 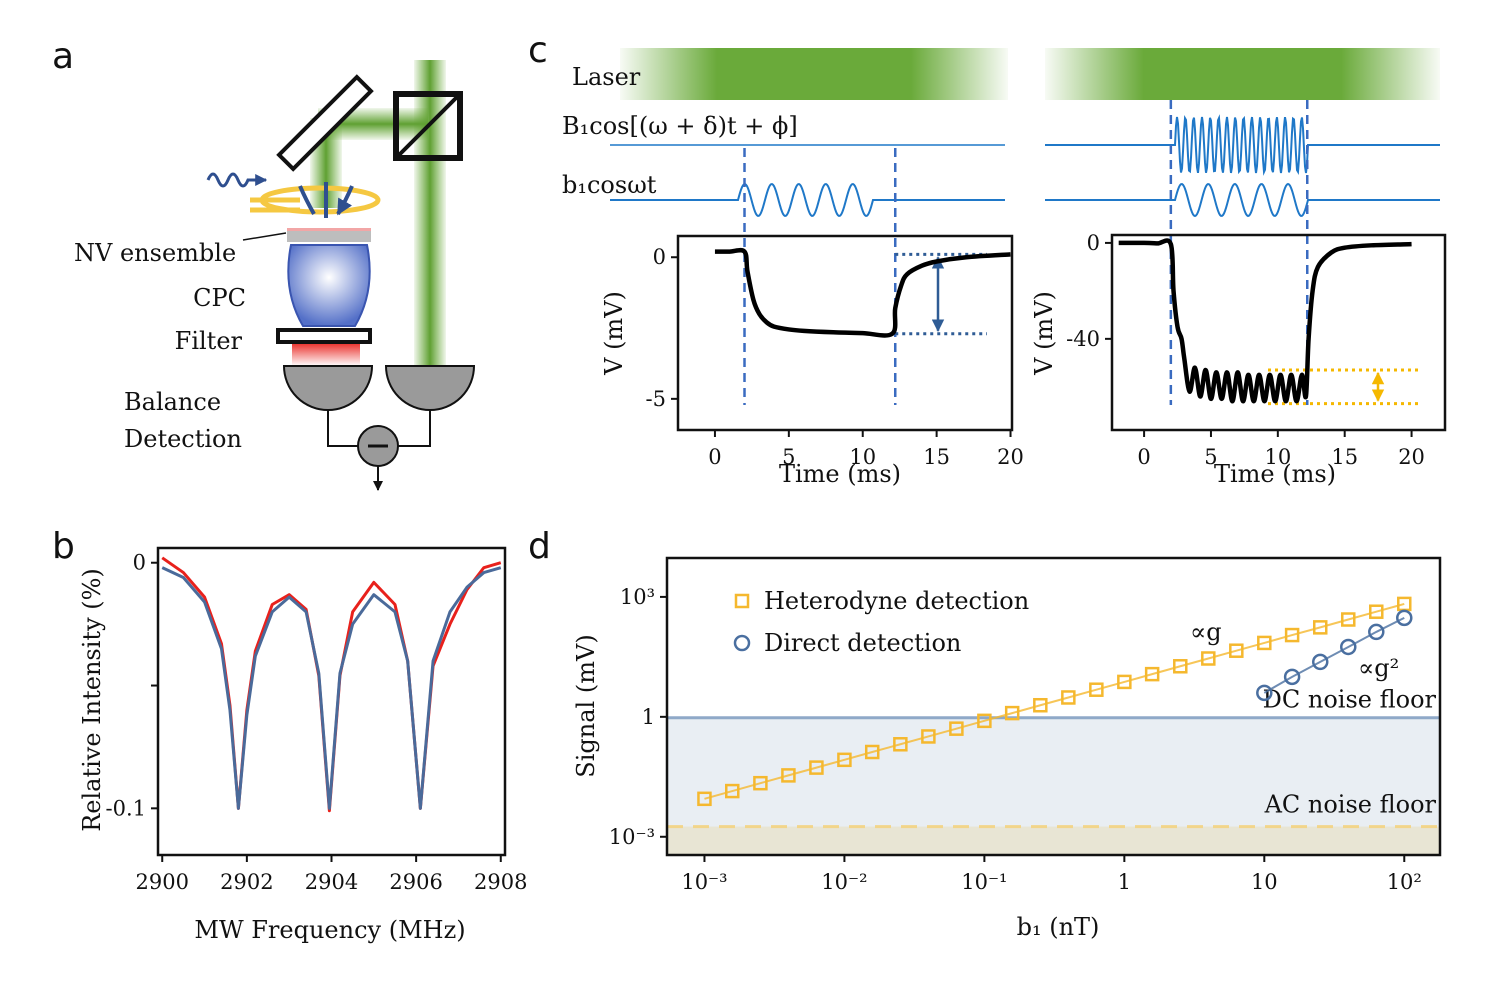 What do you see at coordinates (1350, 805) in the screenshot?
I see `noise-floor-label: AC noise floor` at bounding box center [1350, 805].